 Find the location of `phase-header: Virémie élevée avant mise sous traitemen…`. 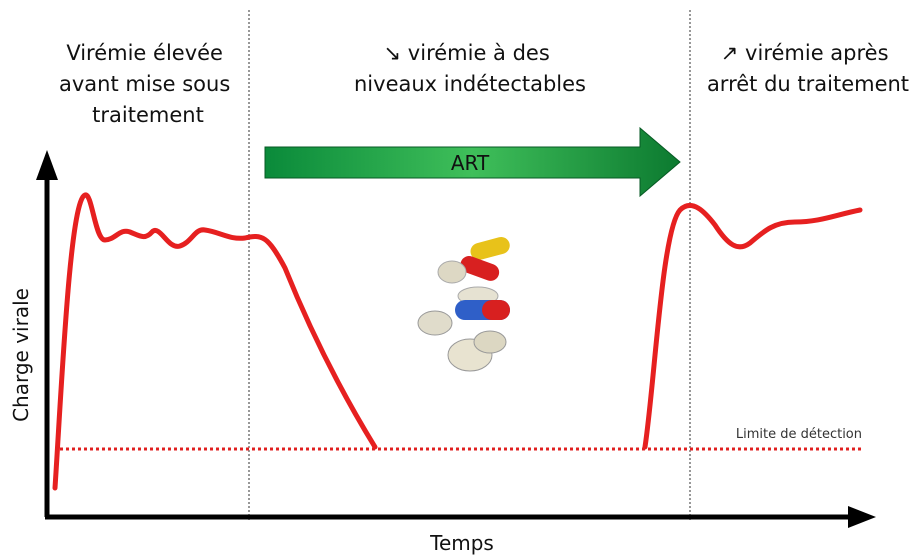

phase-header: Virémie élevée avant mise sous traitemen… is located at coordinates (148, 84).